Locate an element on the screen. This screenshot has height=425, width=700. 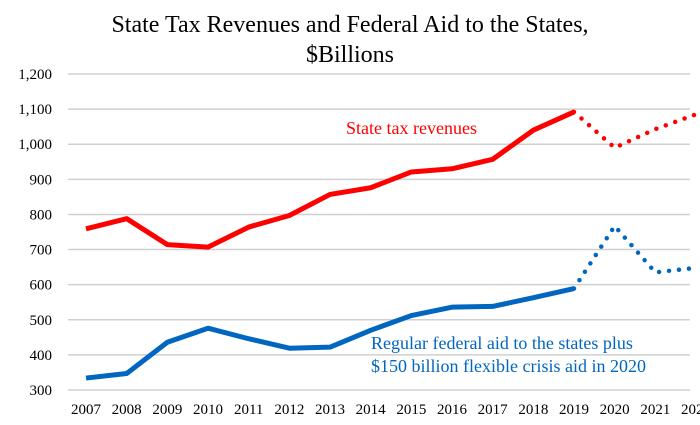
x-tick-label: 2009 is located at coordinates (167, 410).